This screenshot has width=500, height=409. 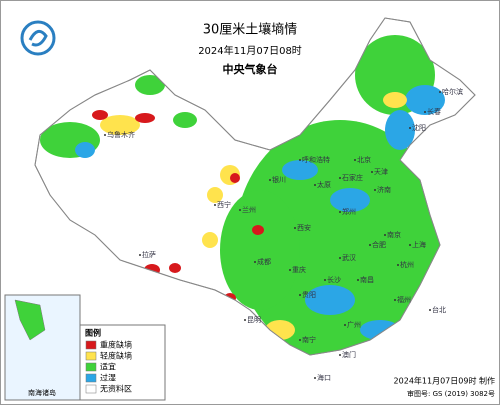 I want to click on city-label: 南宁, so click(x=309, y=339).